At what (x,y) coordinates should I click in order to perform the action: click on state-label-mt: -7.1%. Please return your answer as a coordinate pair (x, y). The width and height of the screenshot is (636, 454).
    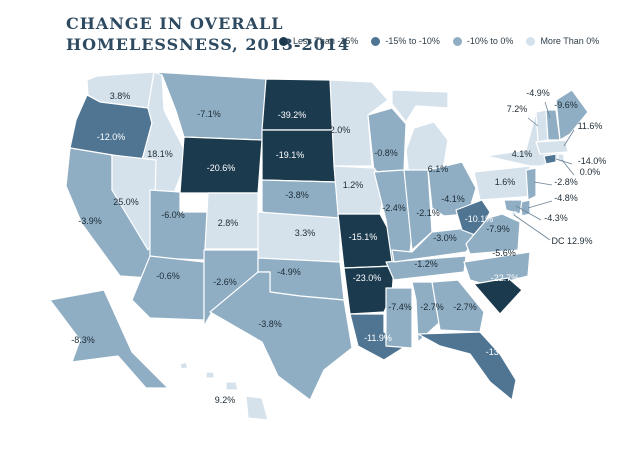
    Looking at the image, I should click on (209, 114).